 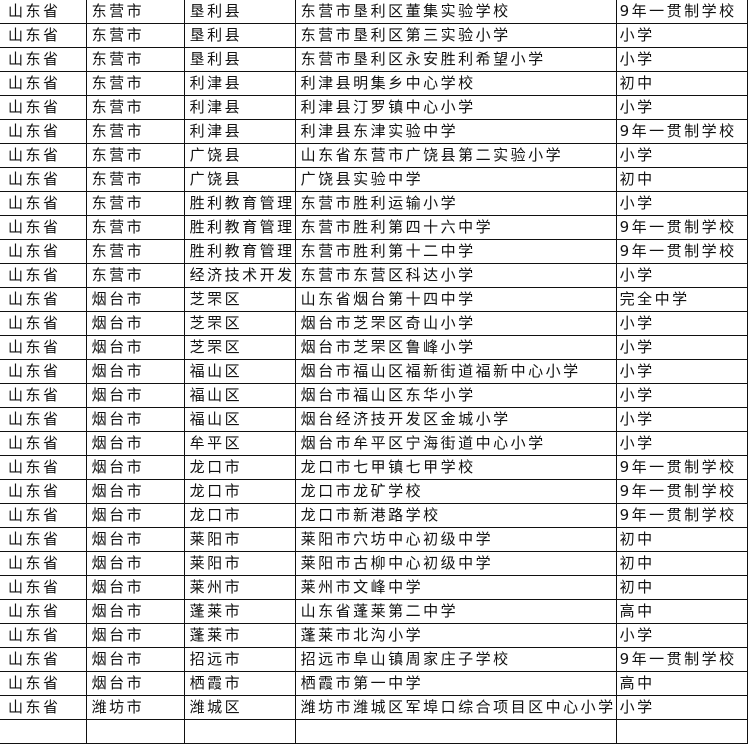 What do you see at coordinates (455, 635) in the screenshot?
I see `school-name-cell: 蓬莱市北沟小学` at bounding box center [455, 635].